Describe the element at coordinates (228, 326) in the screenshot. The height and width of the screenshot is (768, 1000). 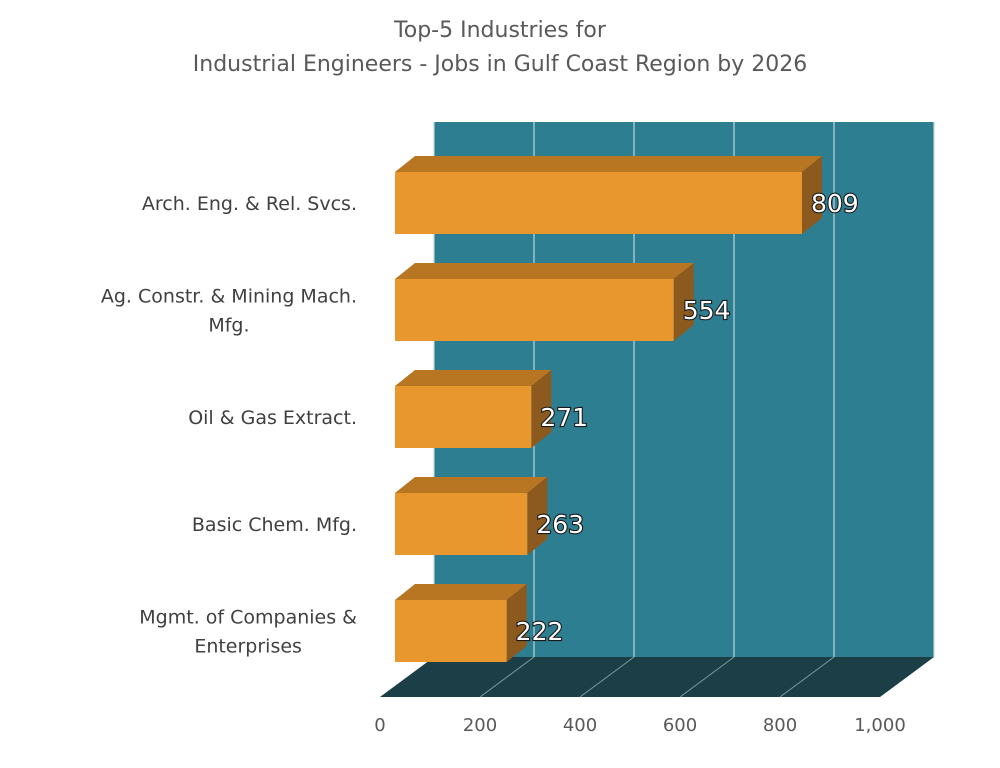
I see `category-label-1-line-1: Mfg.` at that location.